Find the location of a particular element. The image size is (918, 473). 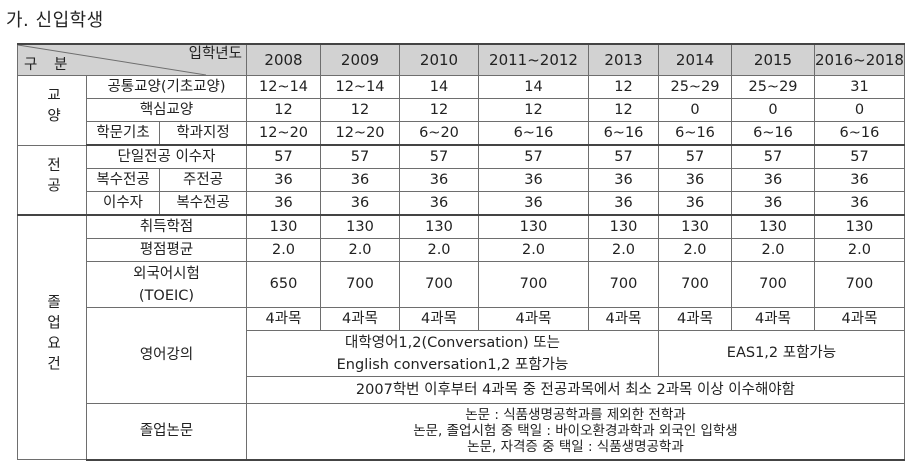

thesis-line: 논문, 졸업시험 중 택일 : 바이오환경과학과 외국인 입학생 is located at coordinates (575, 431).